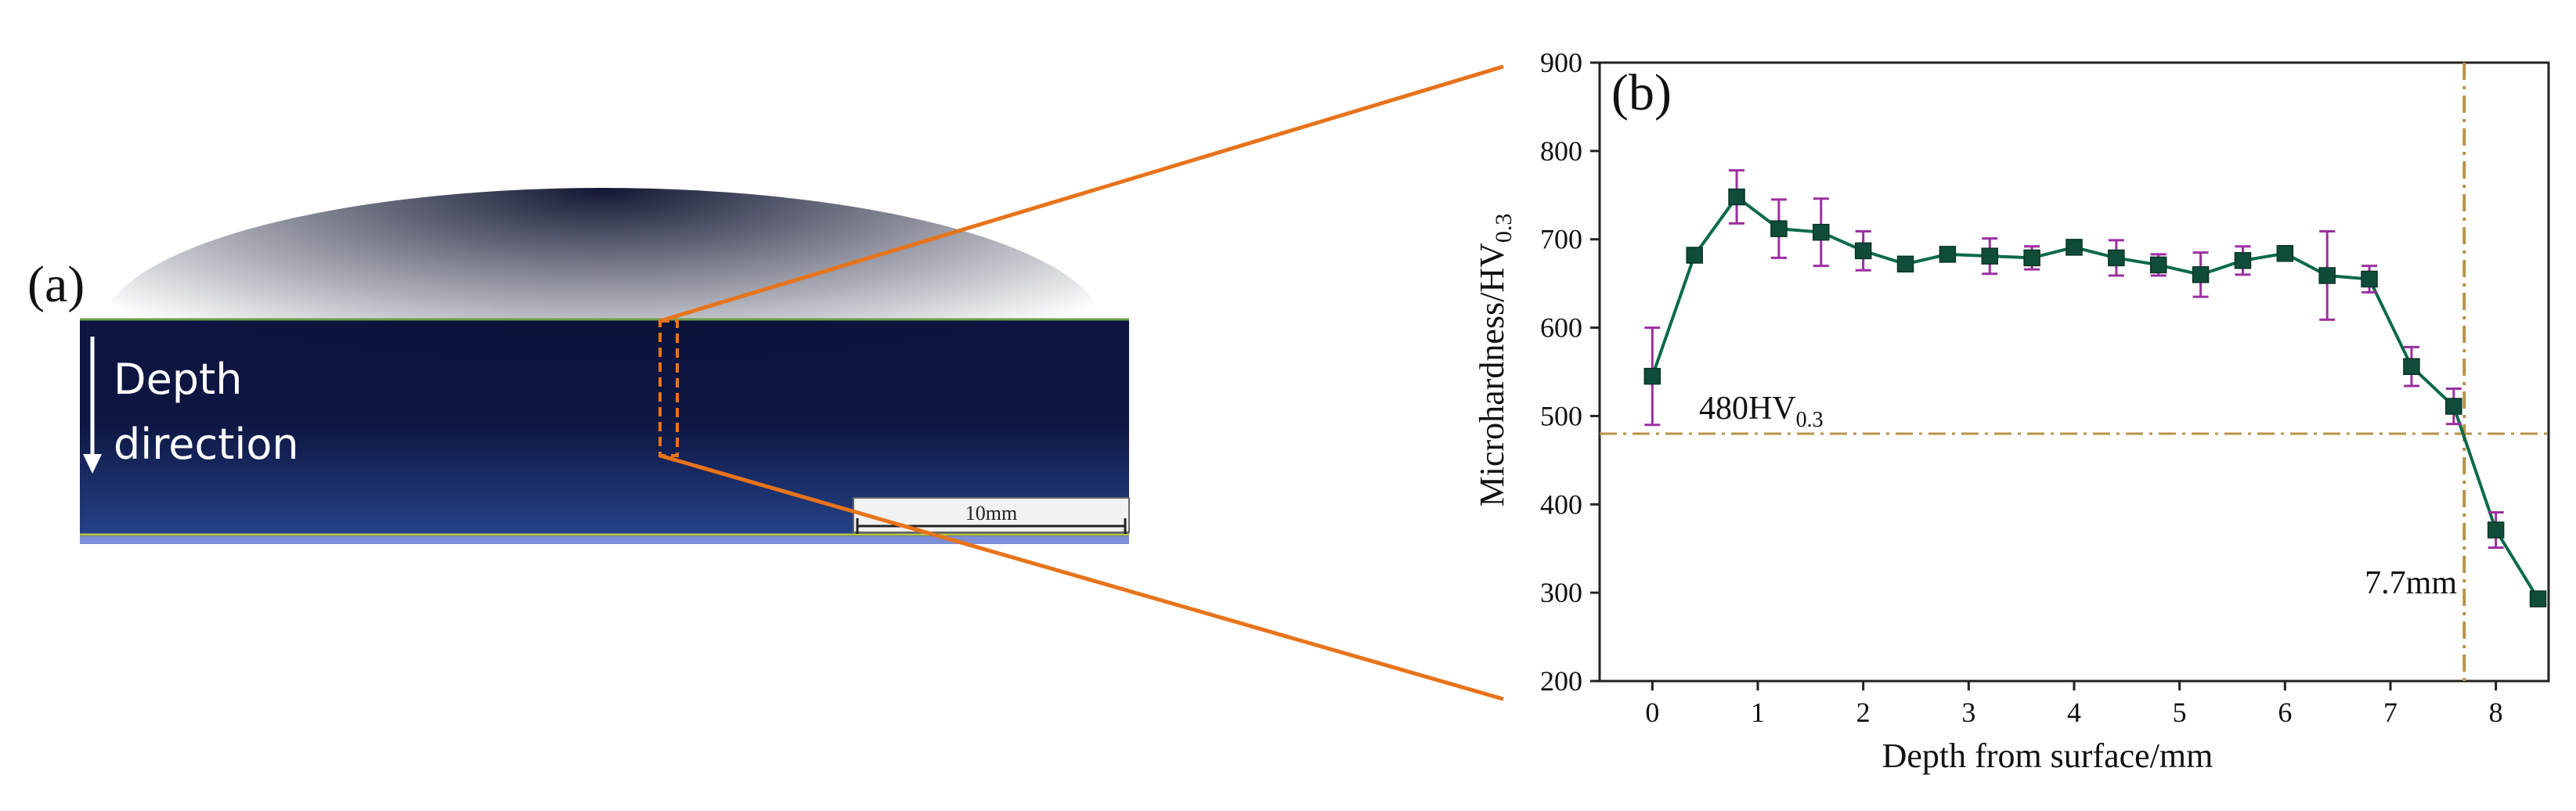  What do you see at coordinates (1081, 193) in the screenshot?
I see `zoom-connector-top` at bounding box center [1081, 193].